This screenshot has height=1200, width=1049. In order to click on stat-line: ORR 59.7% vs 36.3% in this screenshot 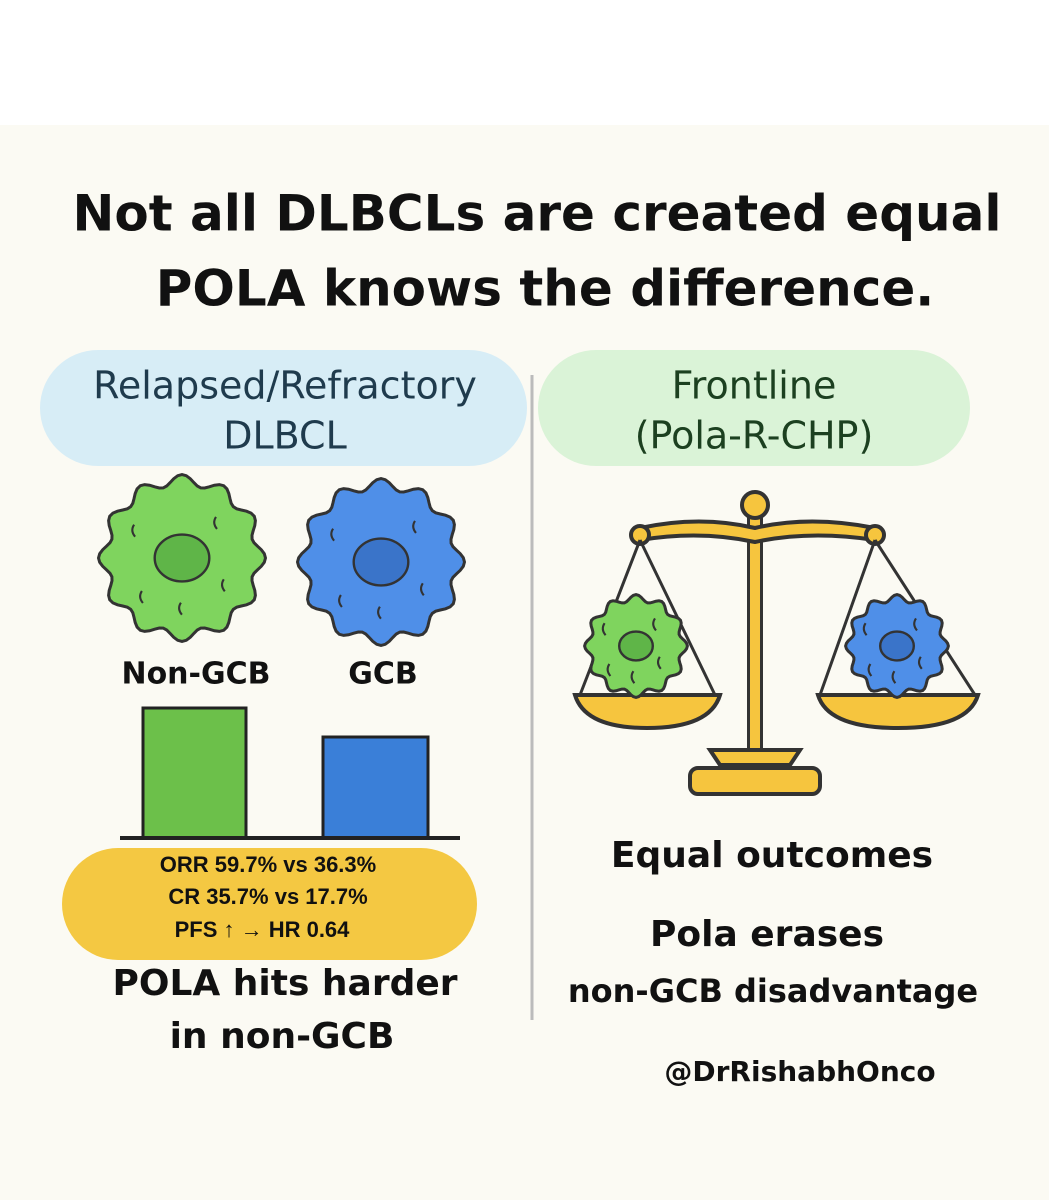, I will do `click(268, 864)`.